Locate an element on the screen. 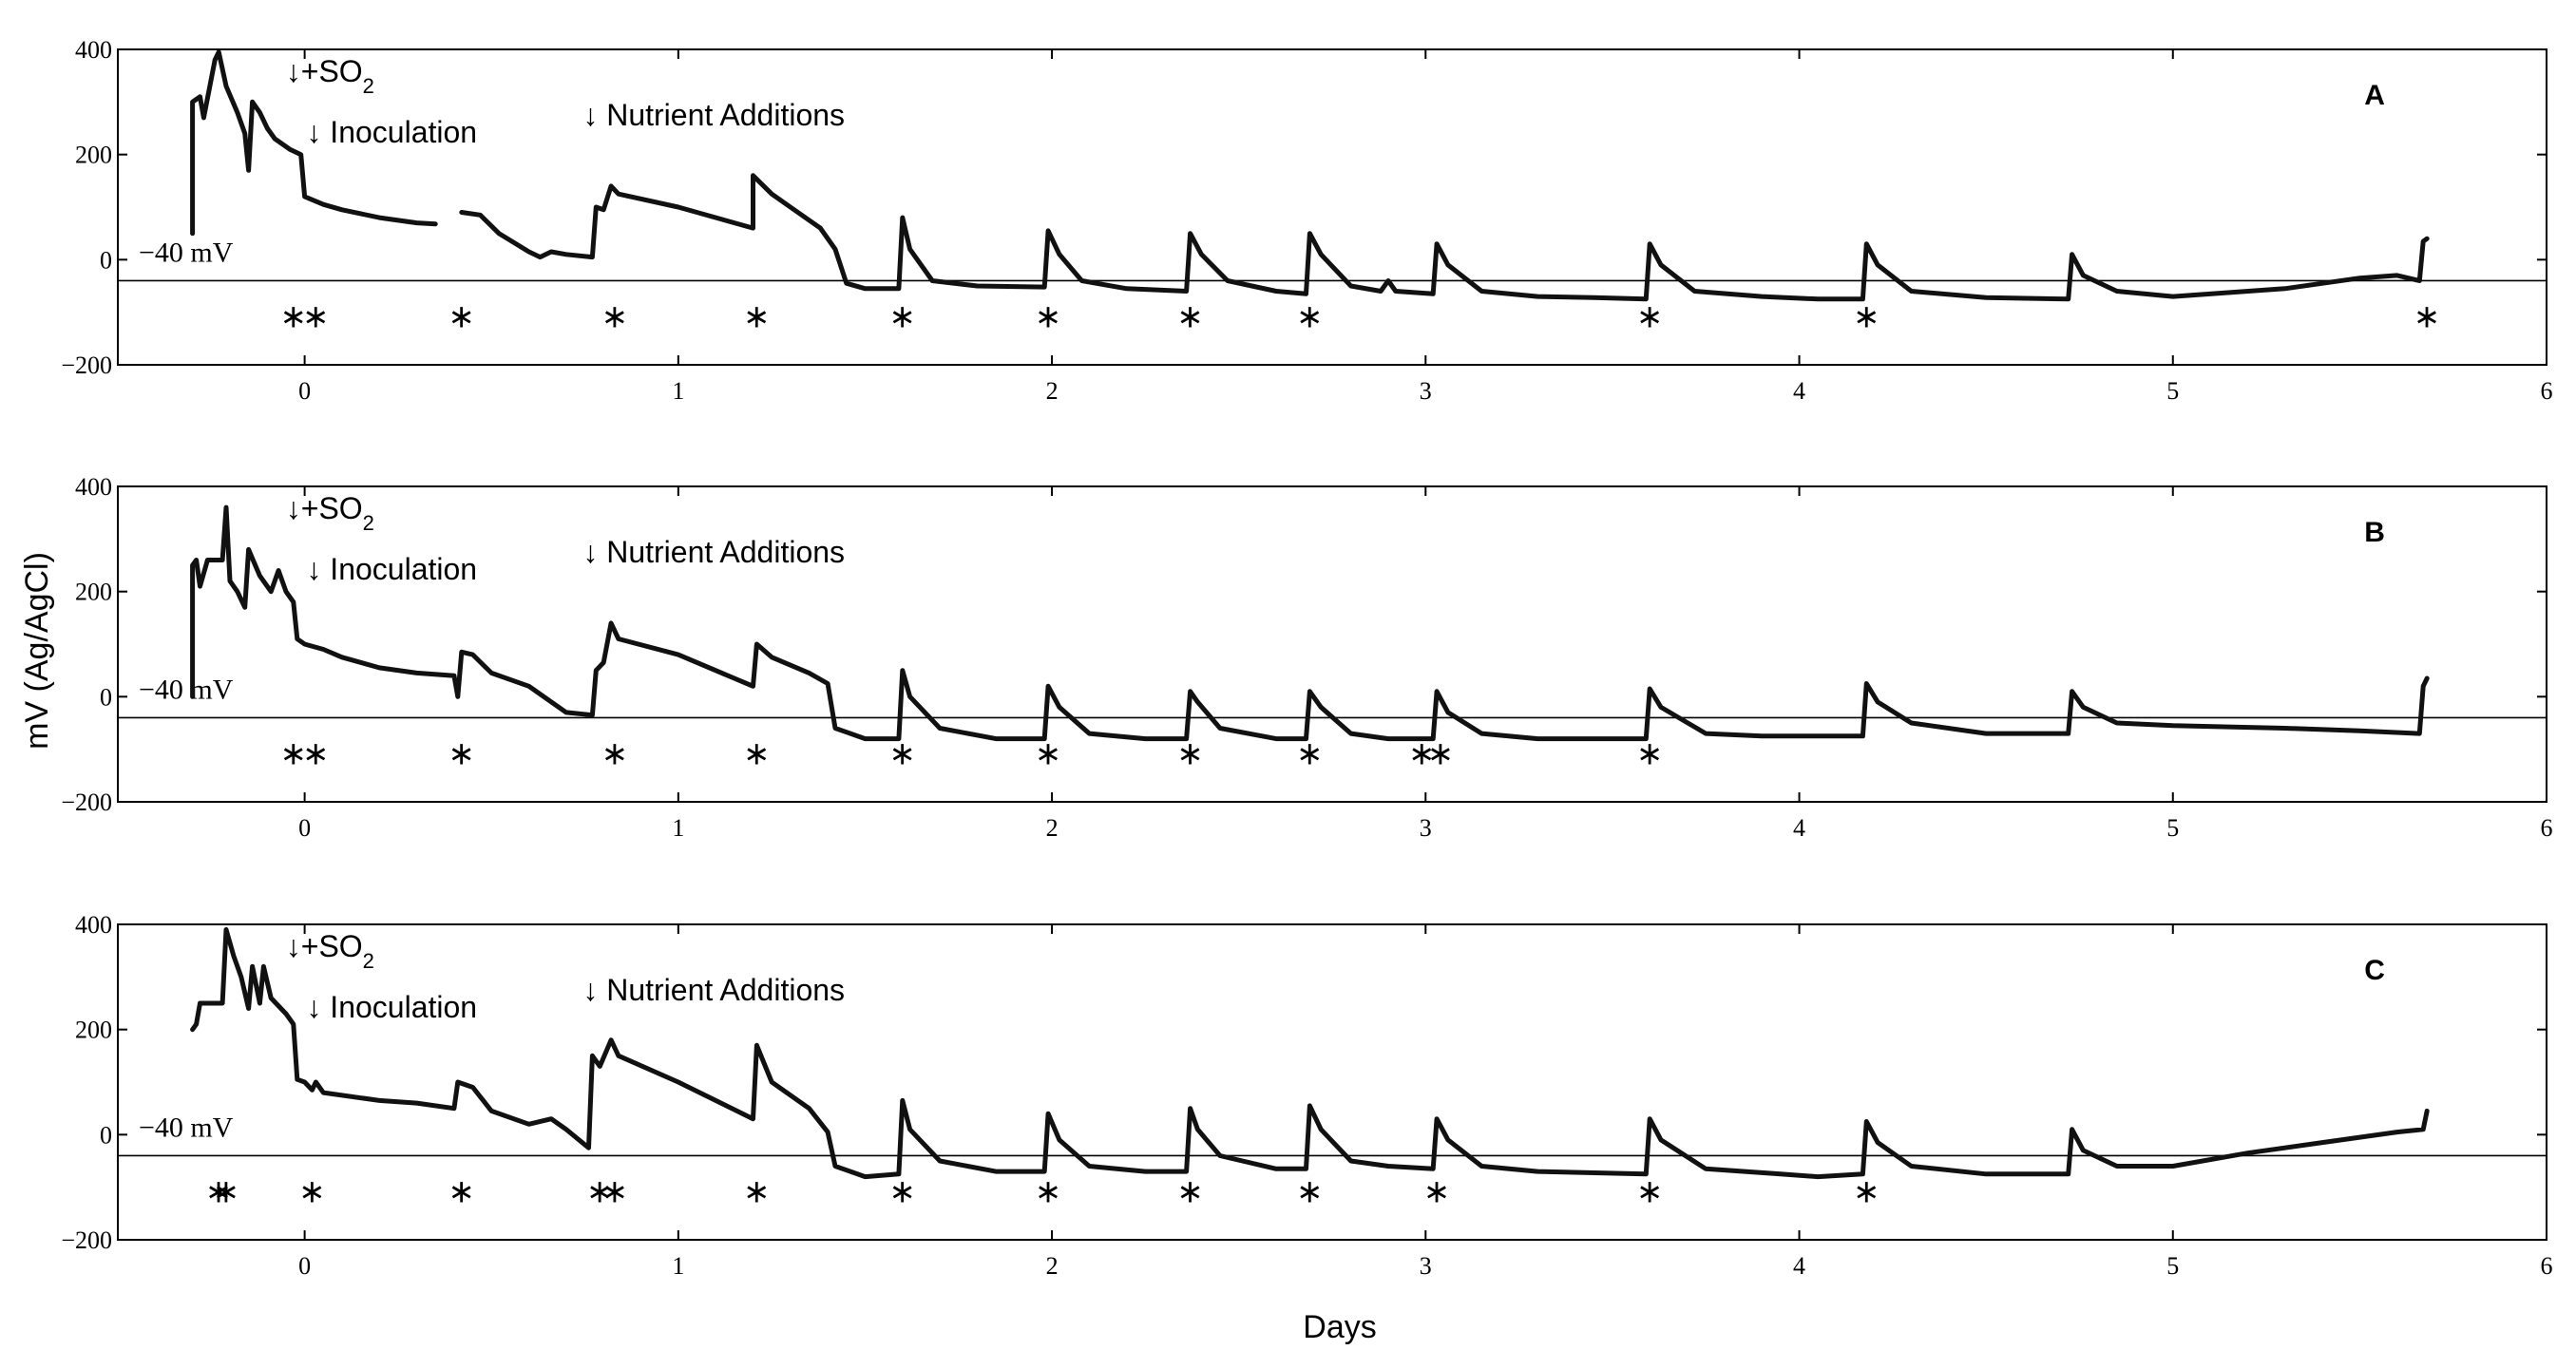 This screenshot has height=1369, width=2576. panel-b-inoculation-annotation: ↓ Inoculation is located at coordinates (391, 569).